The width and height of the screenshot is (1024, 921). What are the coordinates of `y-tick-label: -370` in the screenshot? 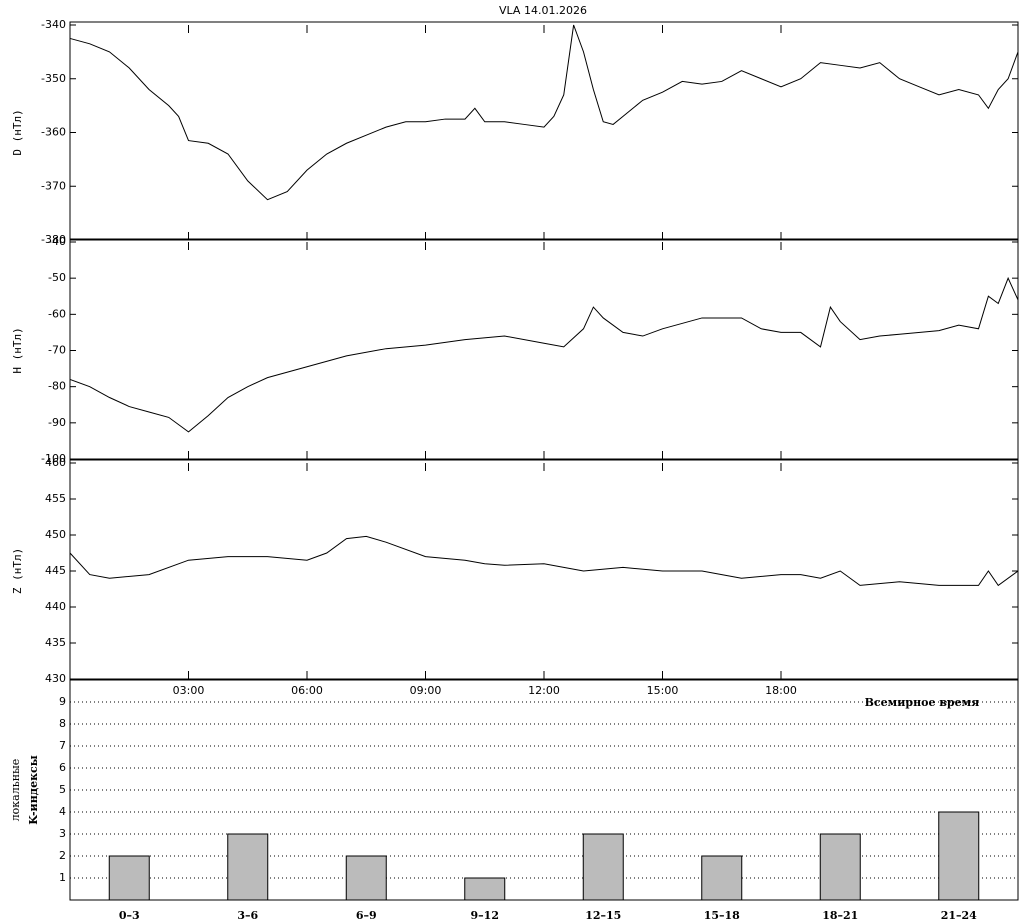 It's located at (53, 185).